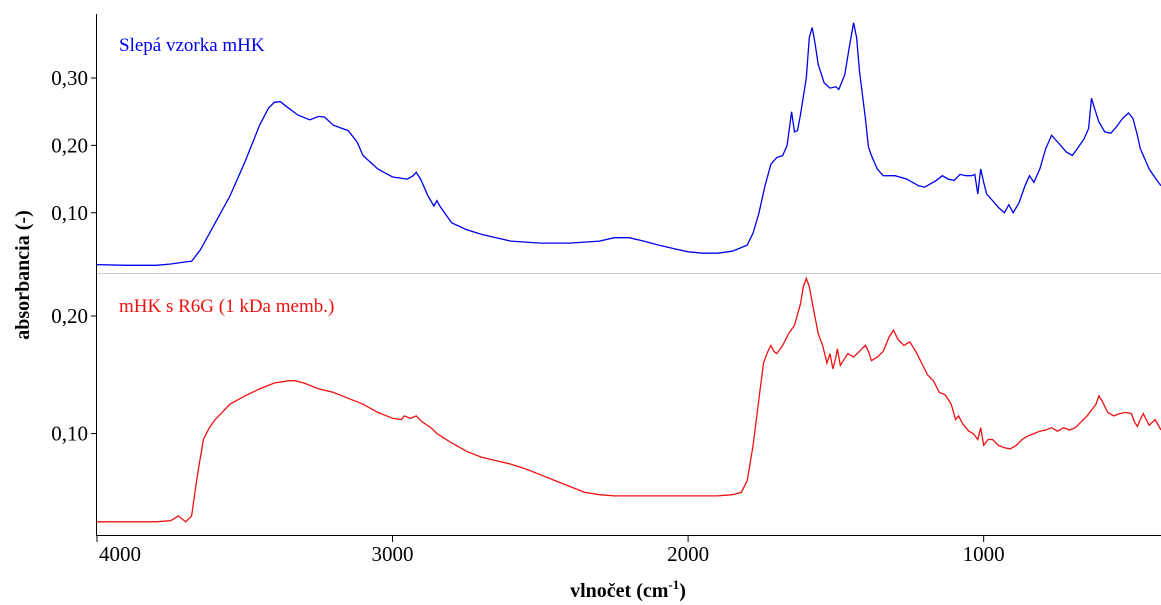 The width and height of the screenshot is (1161, 605). What do you see at coordinates (69, 145) in the screenshot?
I see `top-y-tick-label: 0,20` at bounding box center [69, 145].